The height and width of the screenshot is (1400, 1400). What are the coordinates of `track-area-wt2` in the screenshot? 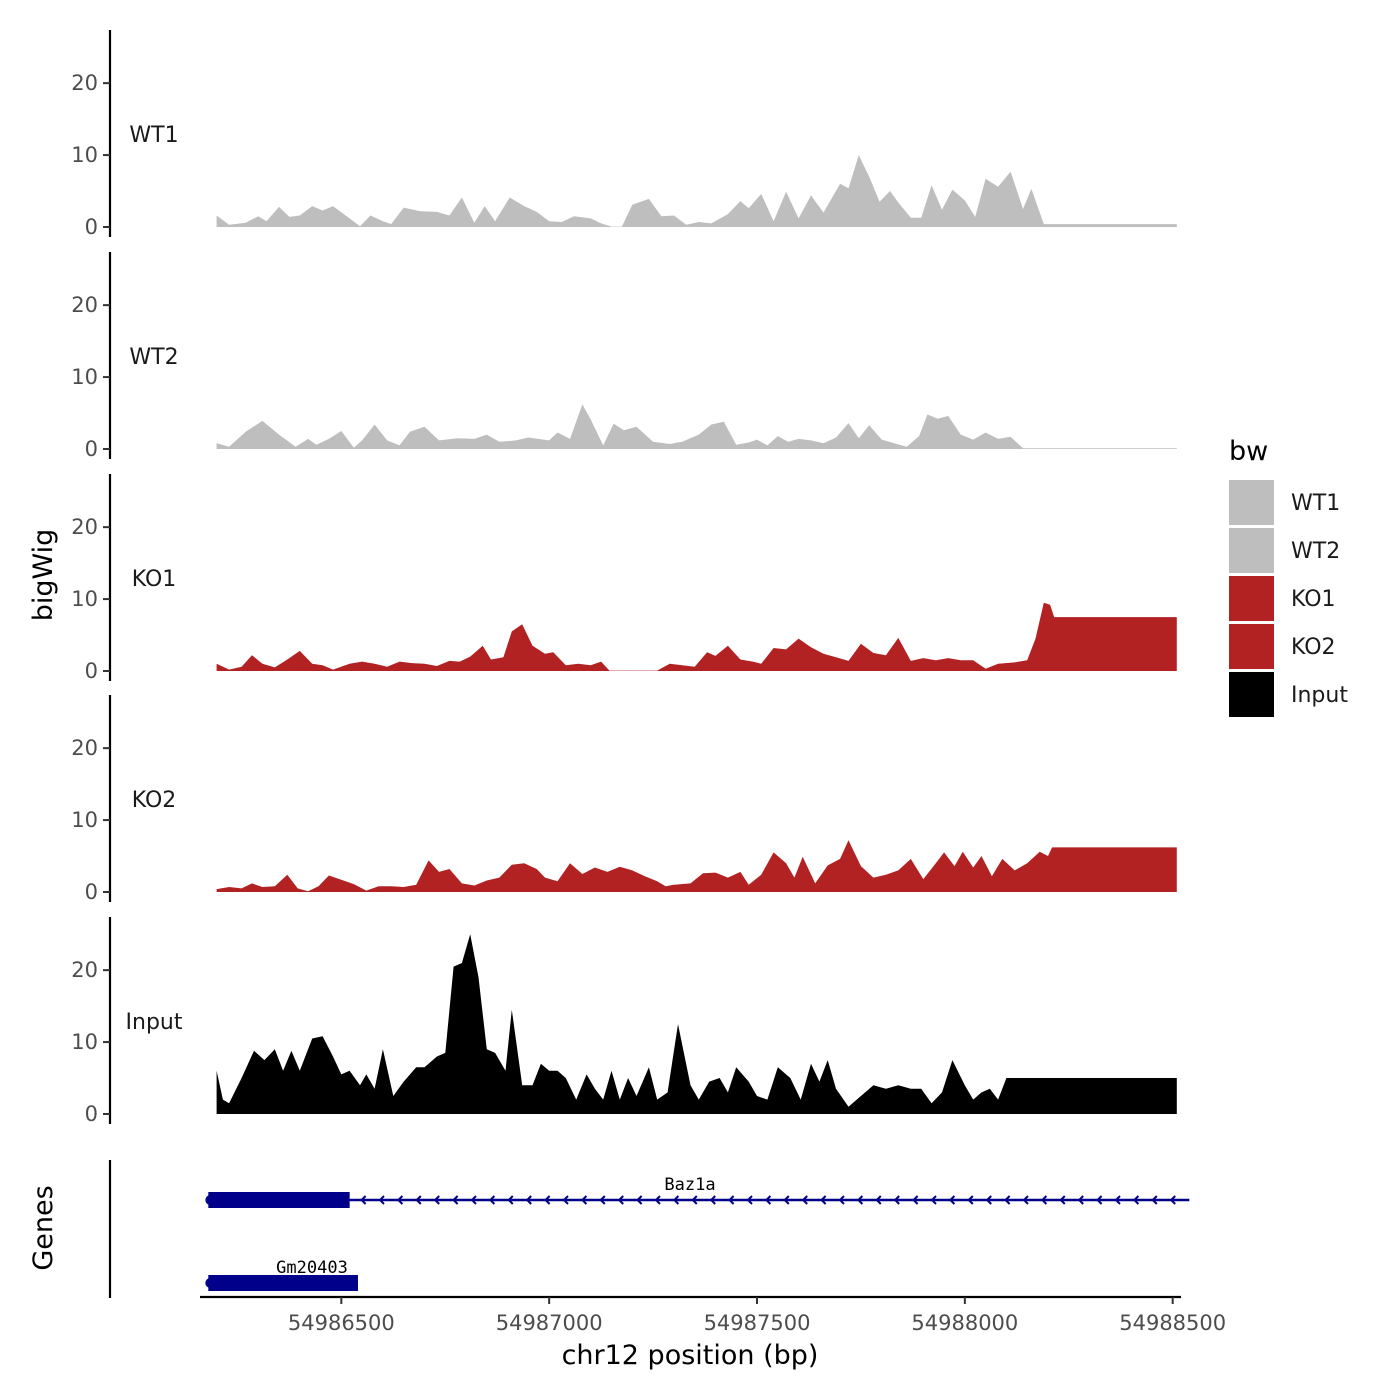 It's located at (696, 426).